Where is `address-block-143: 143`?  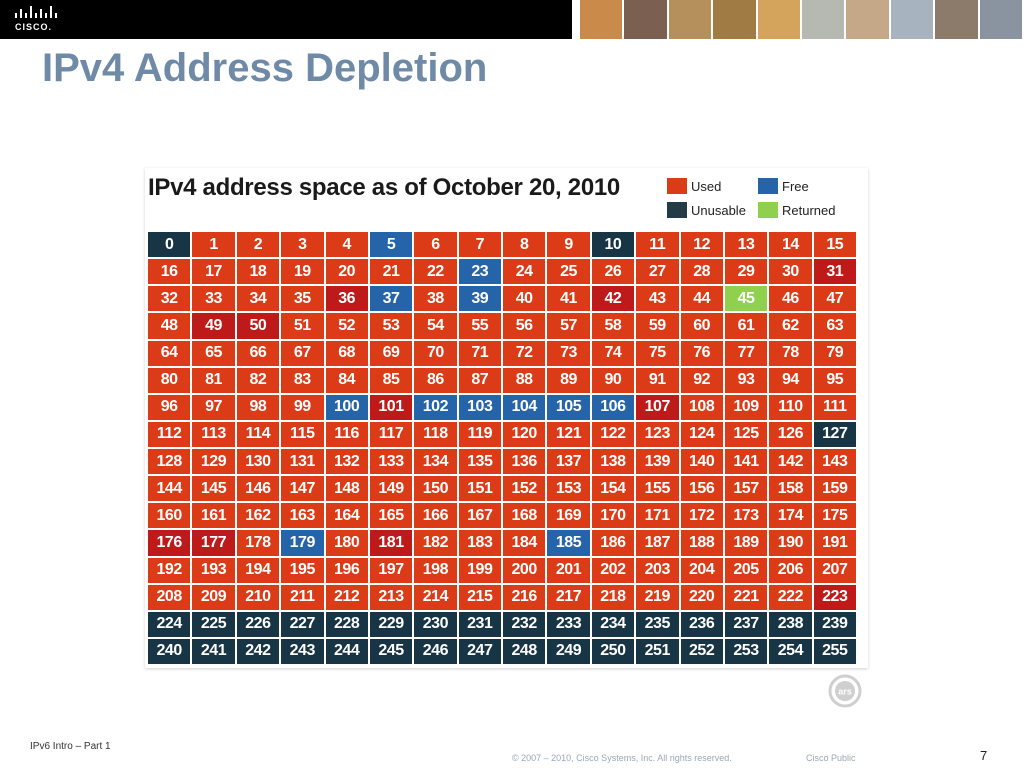 address-block-143: 143 is located at coordinates (834, 462).